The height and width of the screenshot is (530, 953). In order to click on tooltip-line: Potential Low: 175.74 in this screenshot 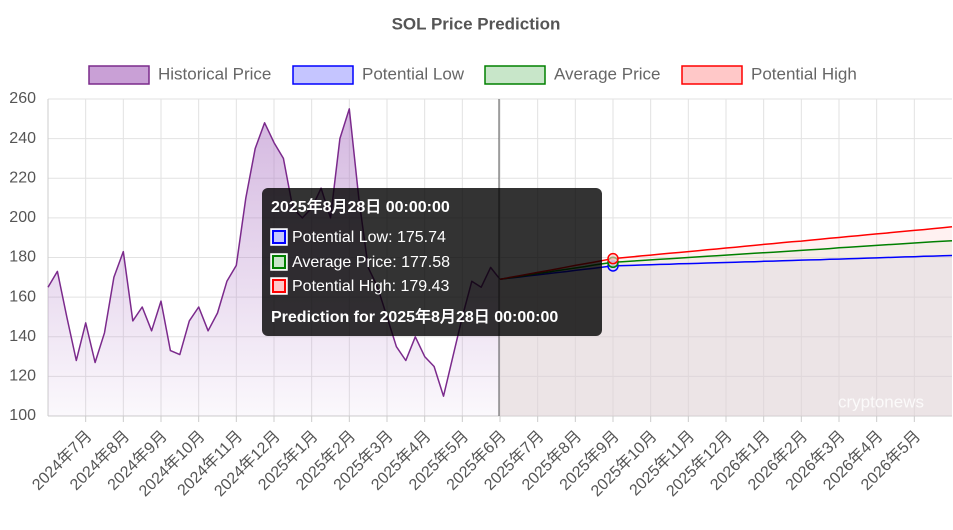, I will do `click(369, 237)`.